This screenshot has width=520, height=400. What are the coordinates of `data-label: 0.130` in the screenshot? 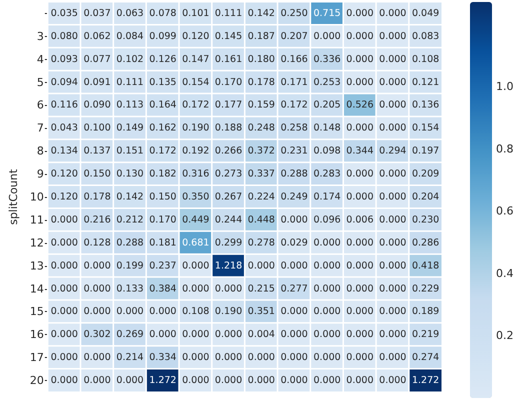 It's located at (130, 174).